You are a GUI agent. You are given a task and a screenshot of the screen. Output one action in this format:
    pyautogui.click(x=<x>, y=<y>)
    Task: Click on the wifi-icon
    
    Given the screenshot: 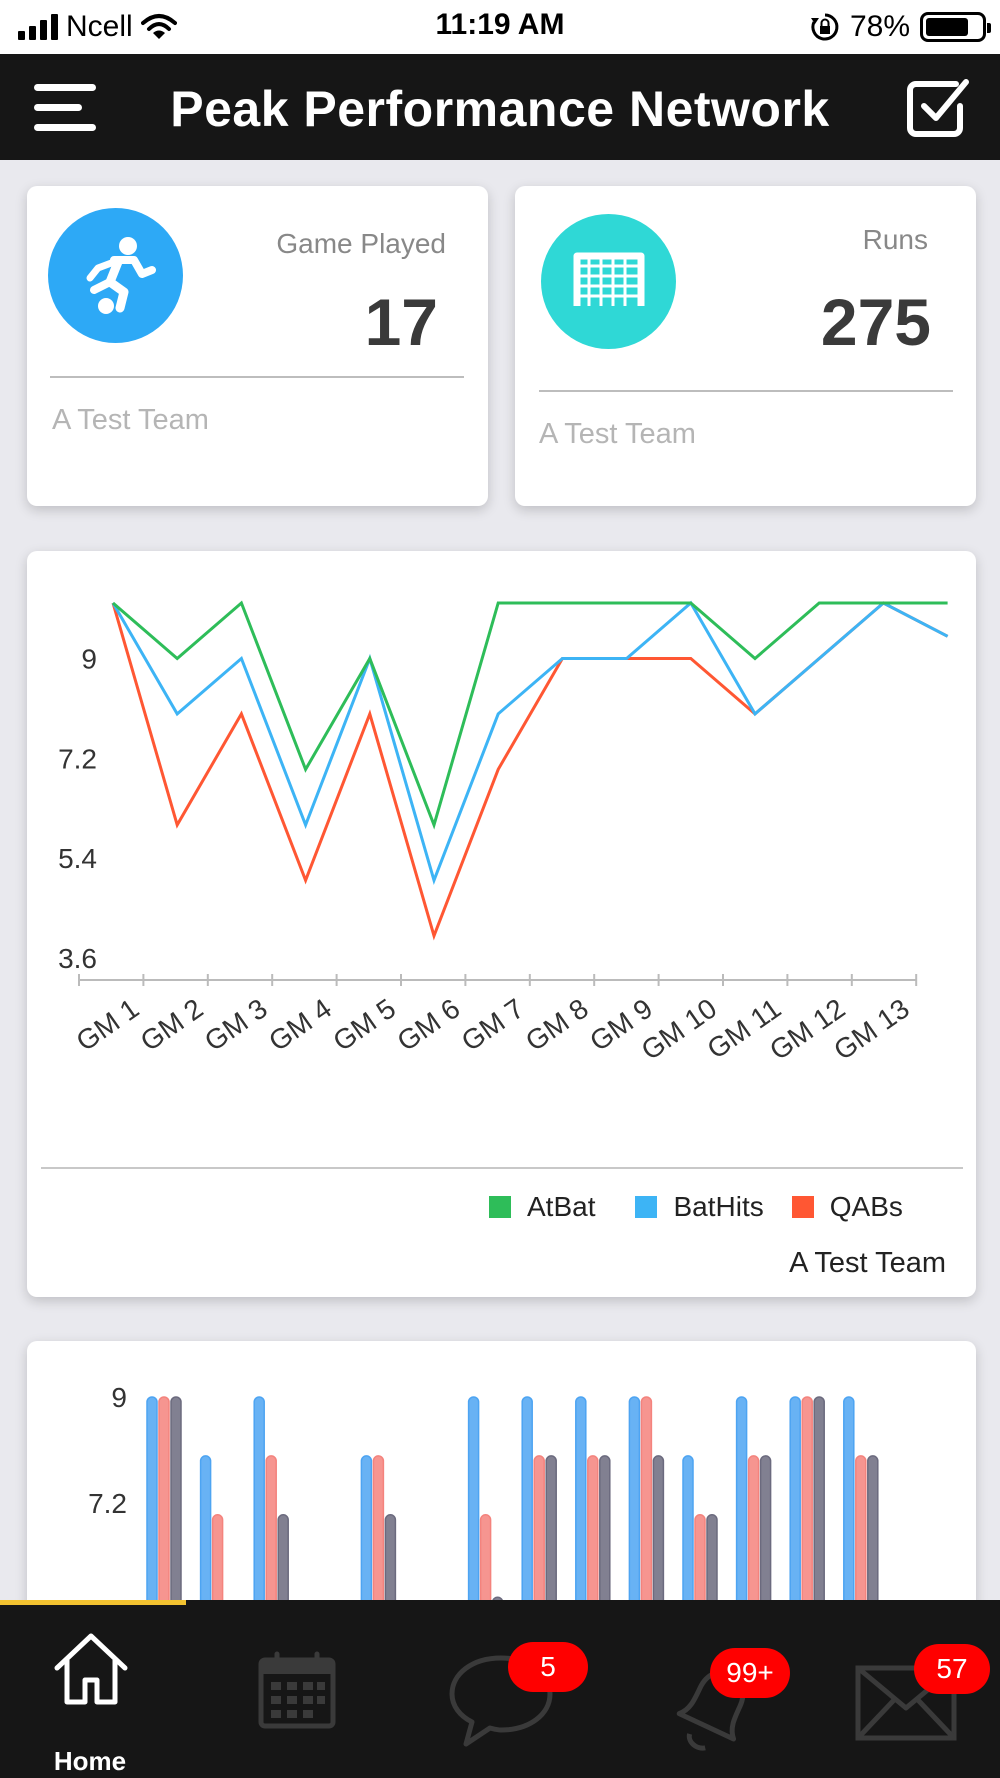 What is the action you would take?
    pyautogui.click(x=158, y=26)
    